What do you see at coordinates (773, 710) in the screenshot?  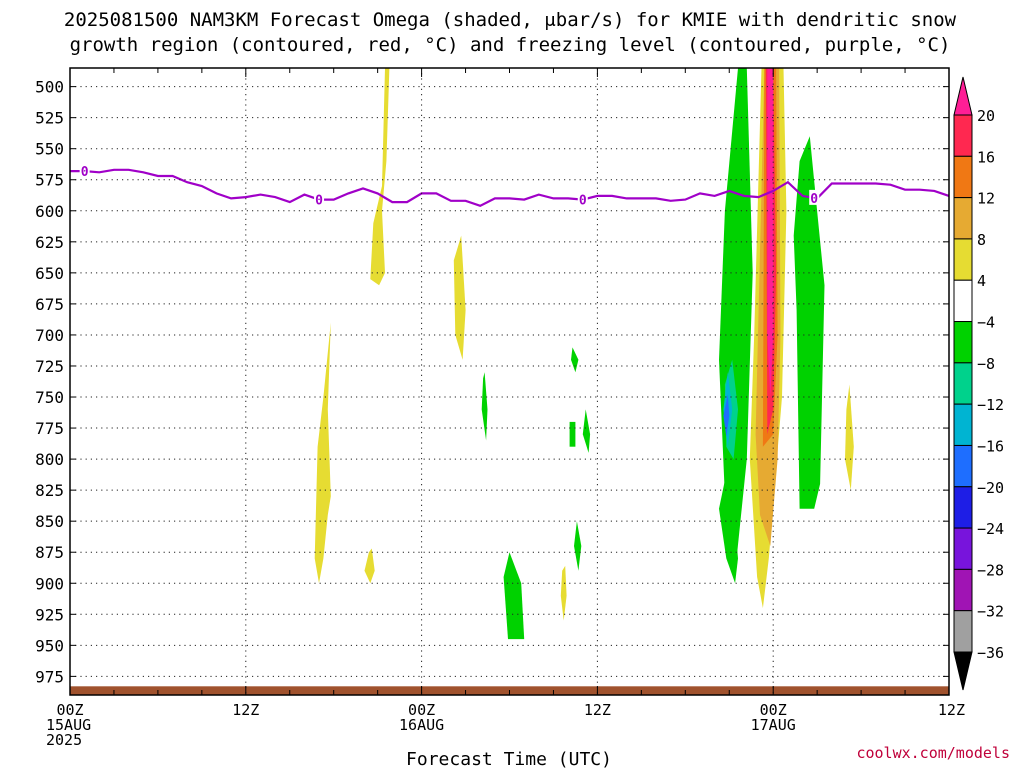 I see `x-tick-label-4-0: 00Z` at bounding box center [773, 710].